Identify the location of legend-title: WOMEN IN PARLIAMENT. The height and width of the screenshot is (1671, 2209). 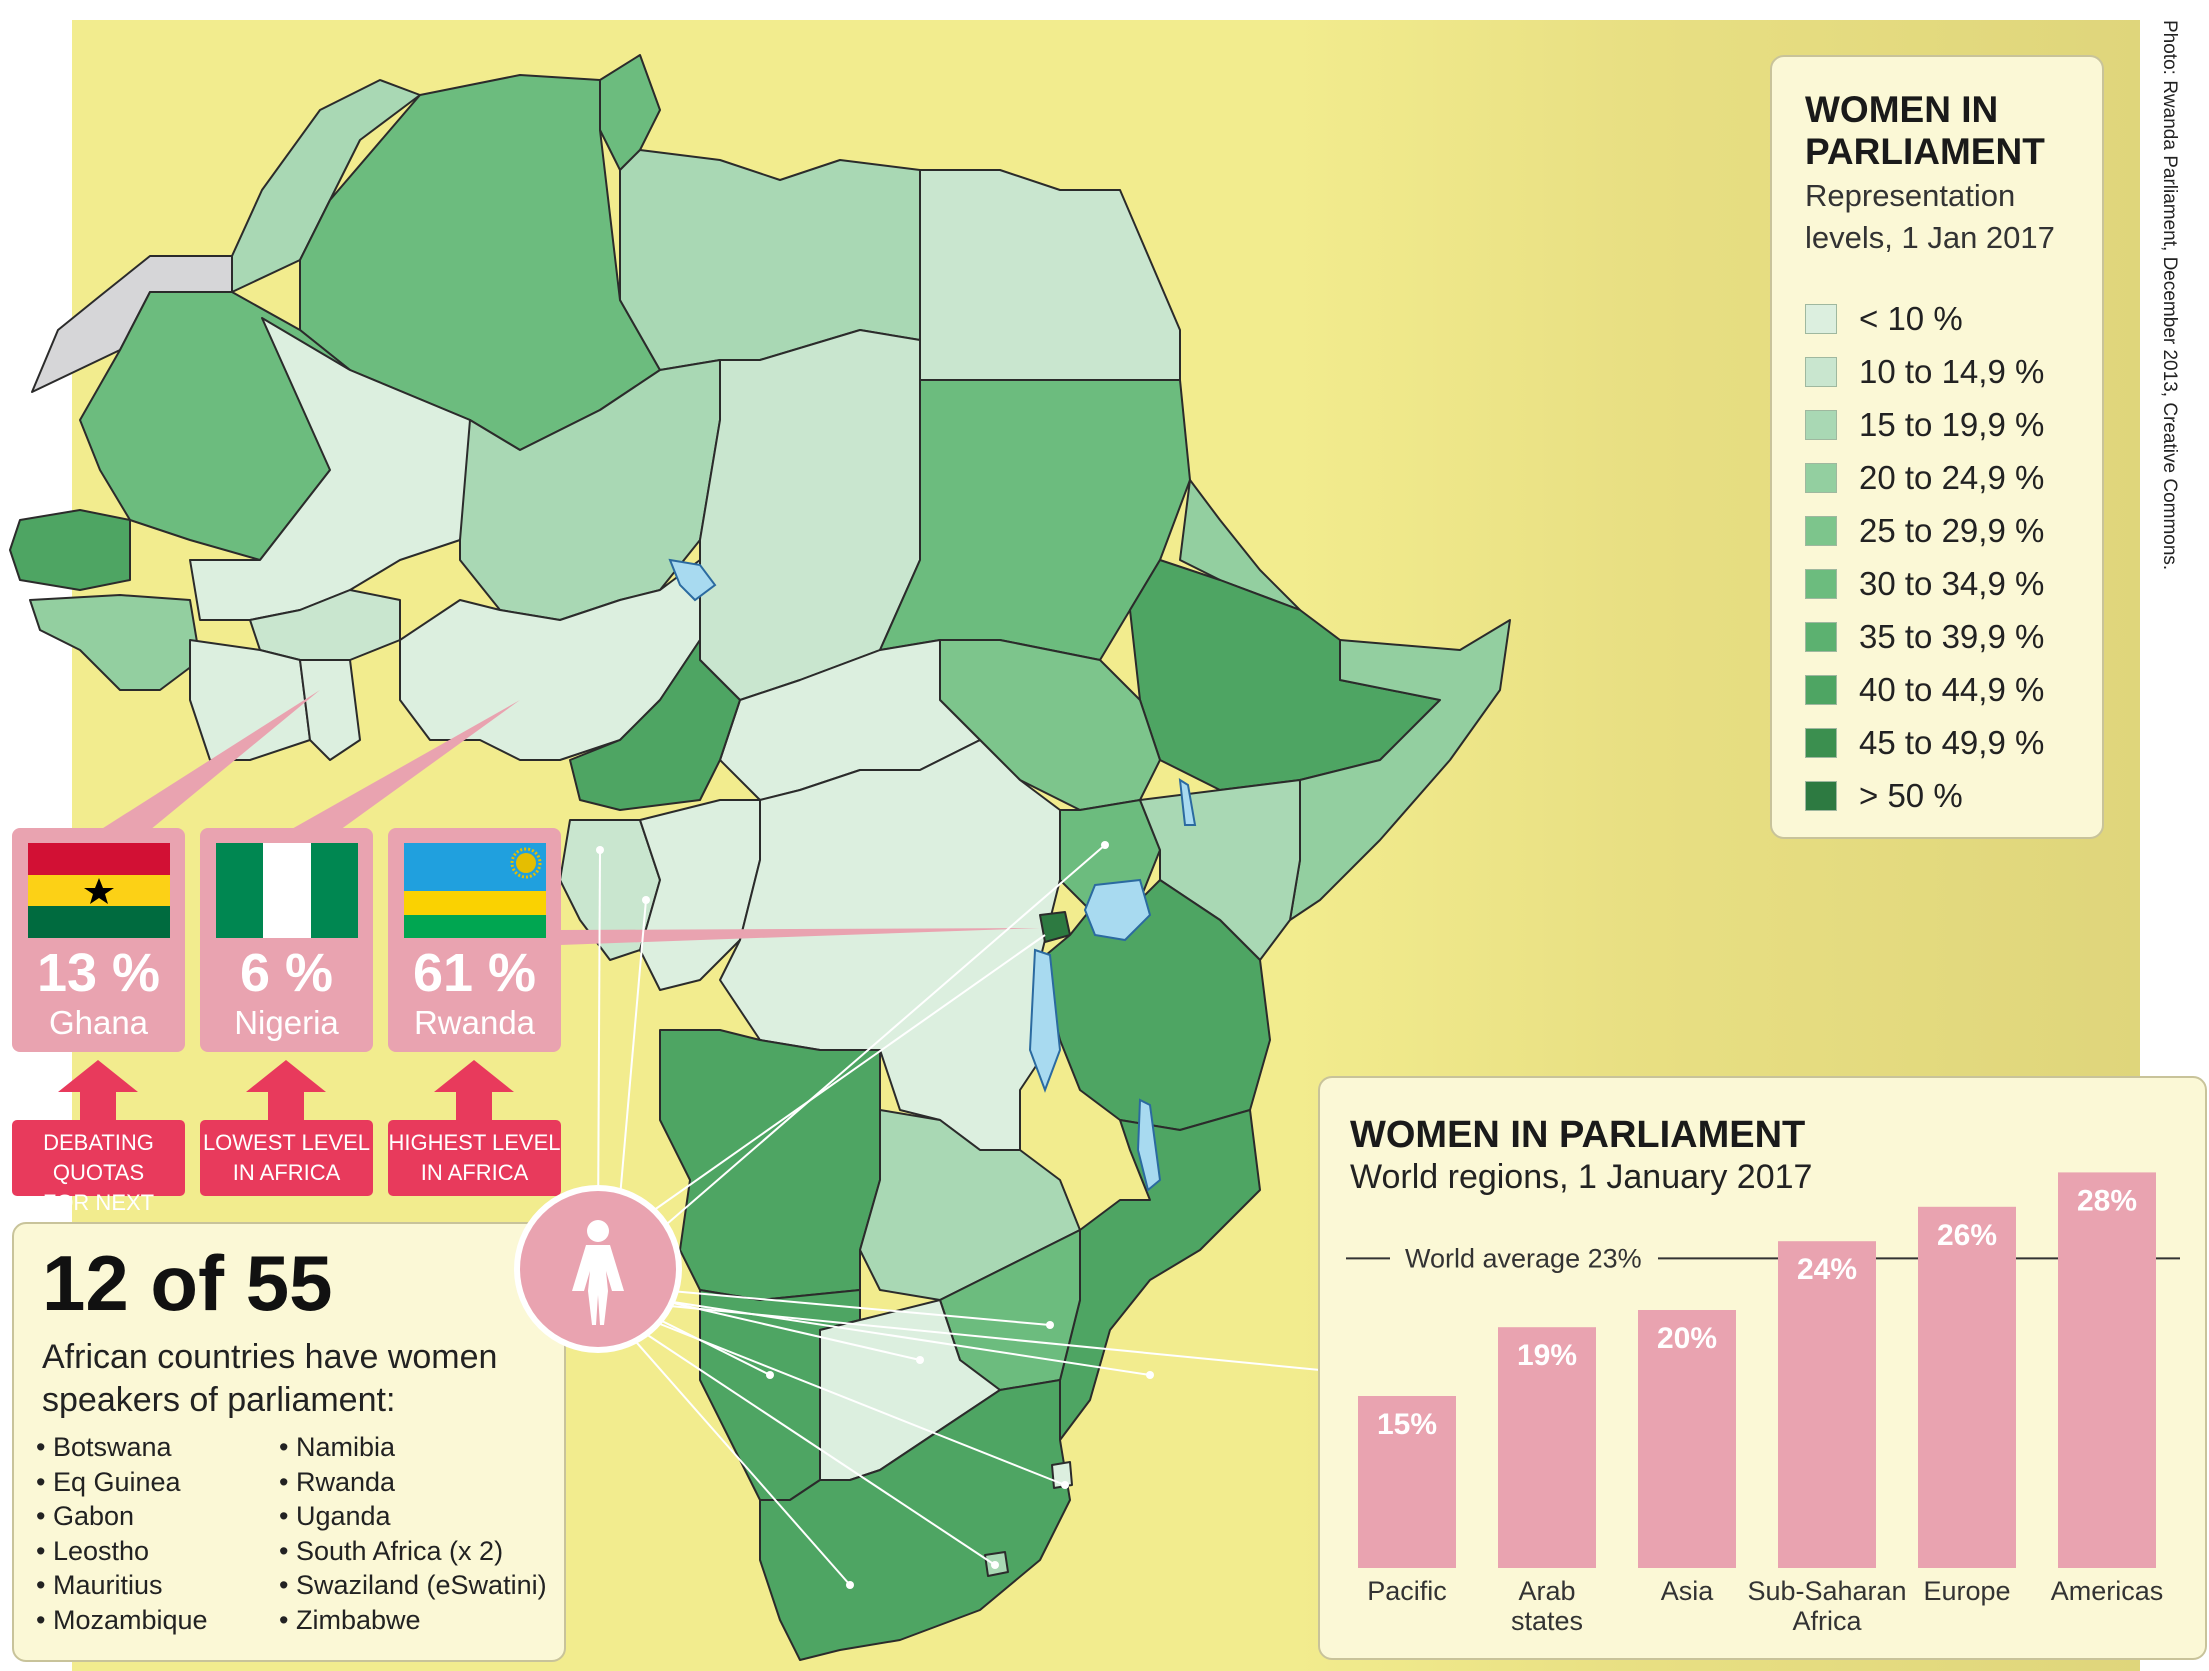
(1925, 130).